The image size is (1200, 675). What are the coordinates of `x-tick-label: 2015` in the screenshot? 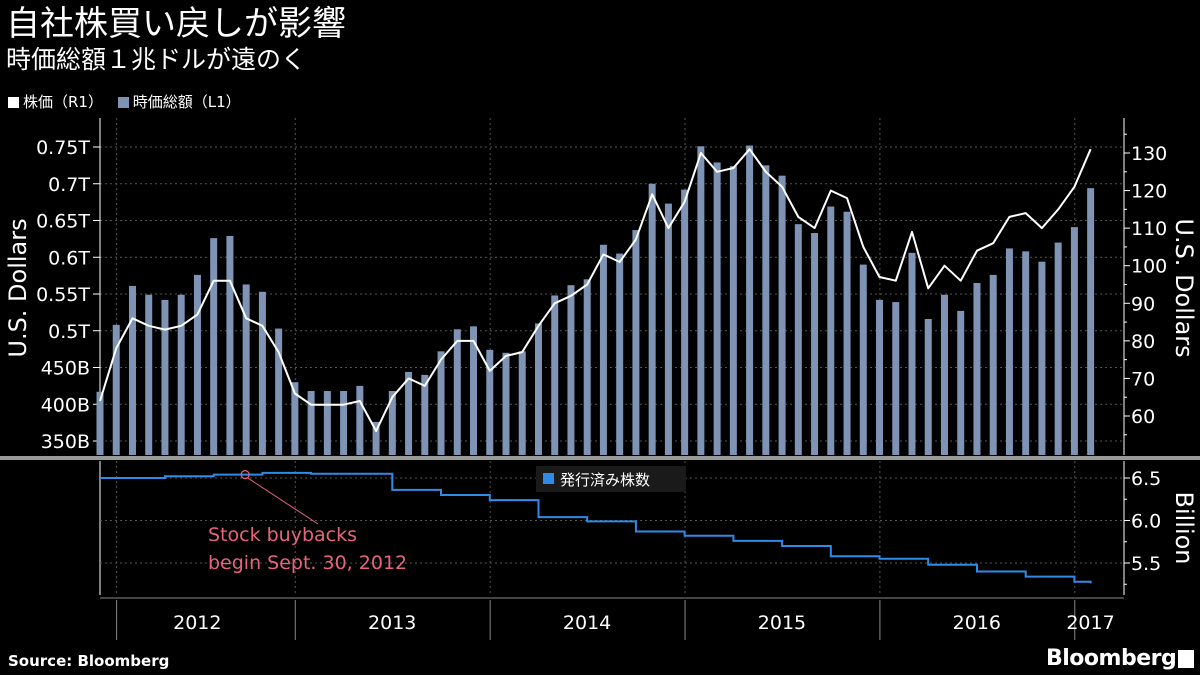 It's located at (782, 623).